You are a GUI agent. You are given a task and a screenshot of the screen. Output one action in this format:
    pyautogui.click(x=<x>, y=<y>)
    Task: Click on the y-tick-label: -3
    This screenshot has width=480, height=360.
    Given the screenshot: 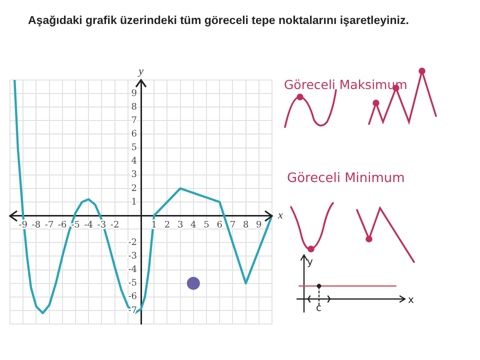 What is the action you would take?
    pyautogui.click(x=133, y=257)
    